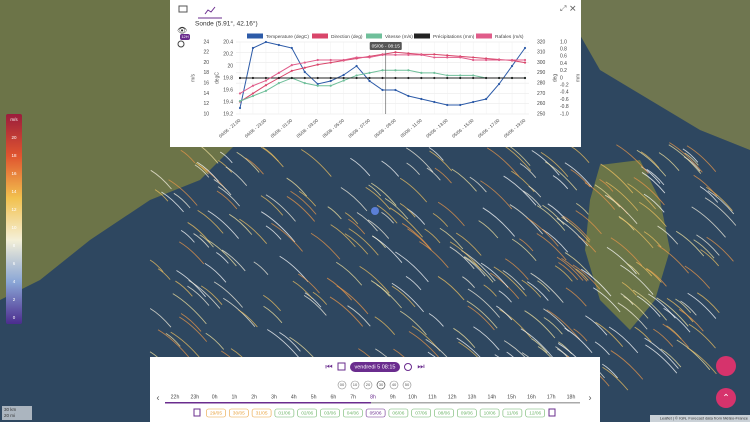  I want to click on badge, so click(185, 37).